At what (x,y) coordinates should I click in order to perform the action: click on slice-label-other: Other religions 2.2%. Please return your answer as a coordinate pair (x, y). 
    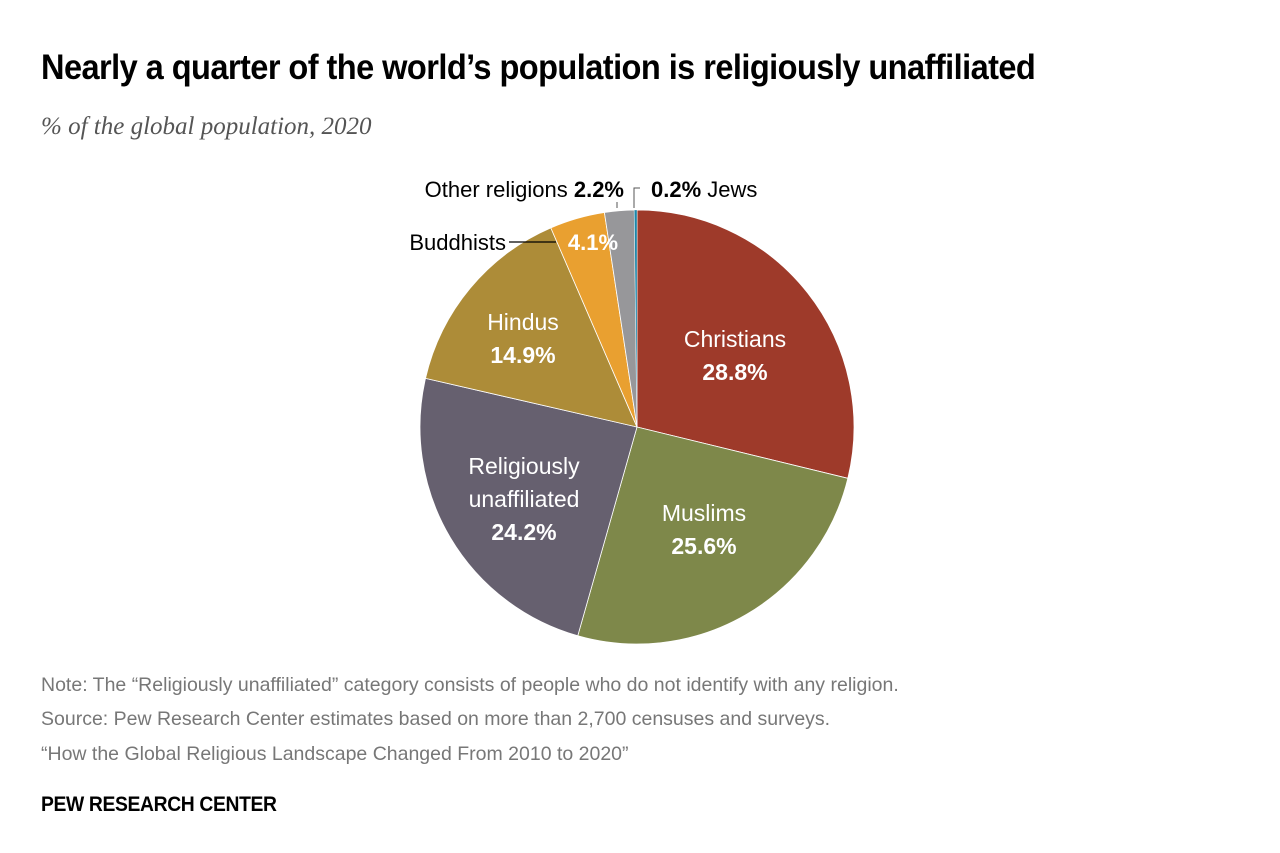
    Looking at the image, I should click on (524, 189).